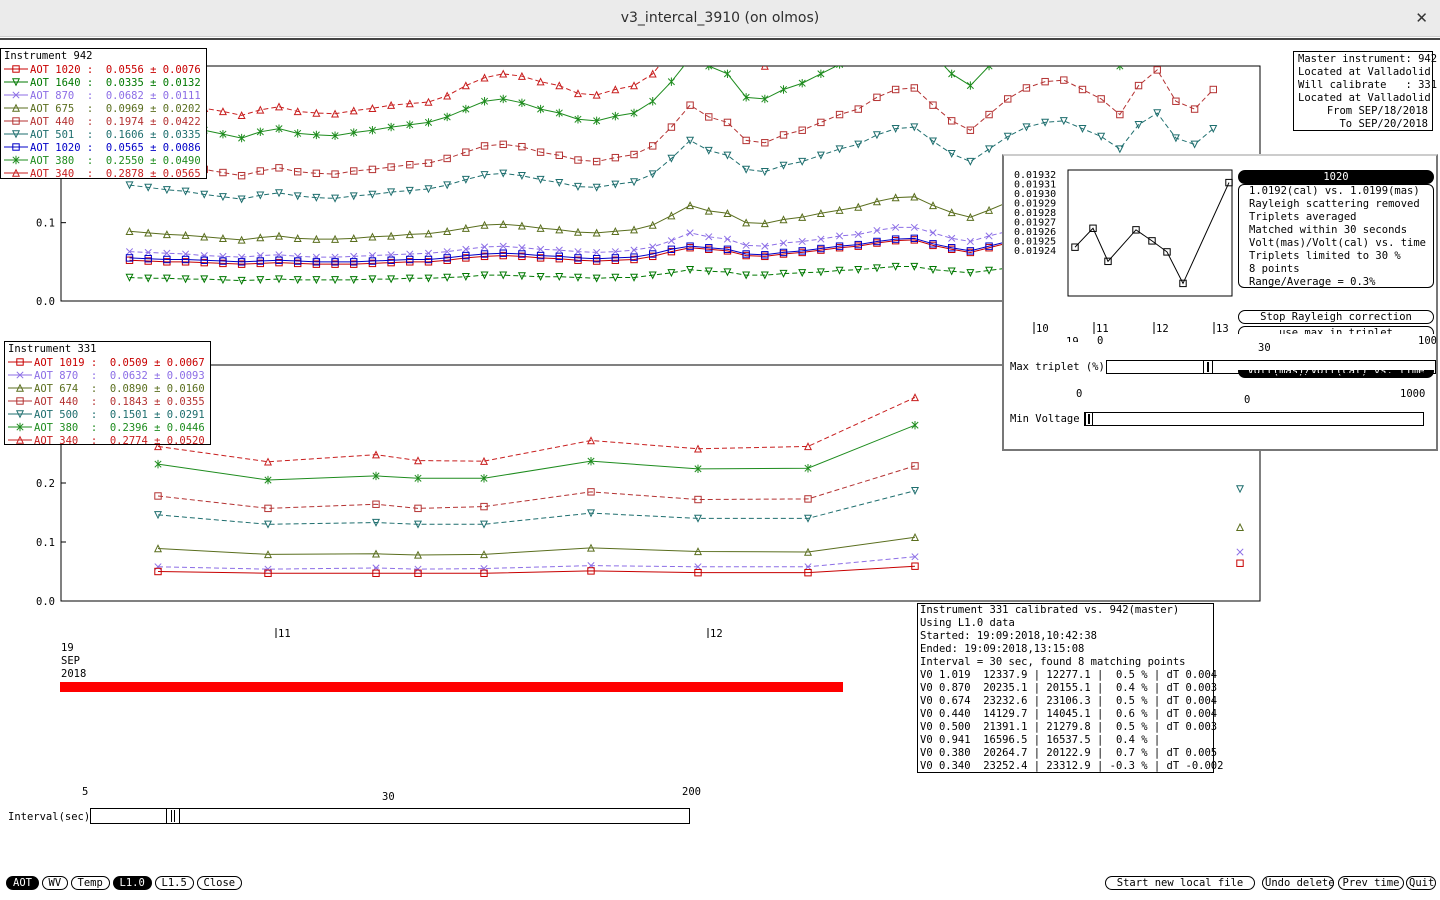 This screenshot has width=1440, height=900. I want to click on ratio-line, so click(1152, 233).